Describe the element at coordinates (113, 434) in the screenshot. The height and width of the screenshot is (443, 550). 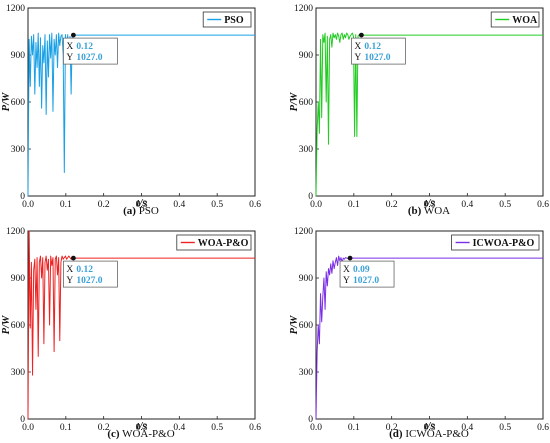
I see `caption-tag: (c)` at that location.